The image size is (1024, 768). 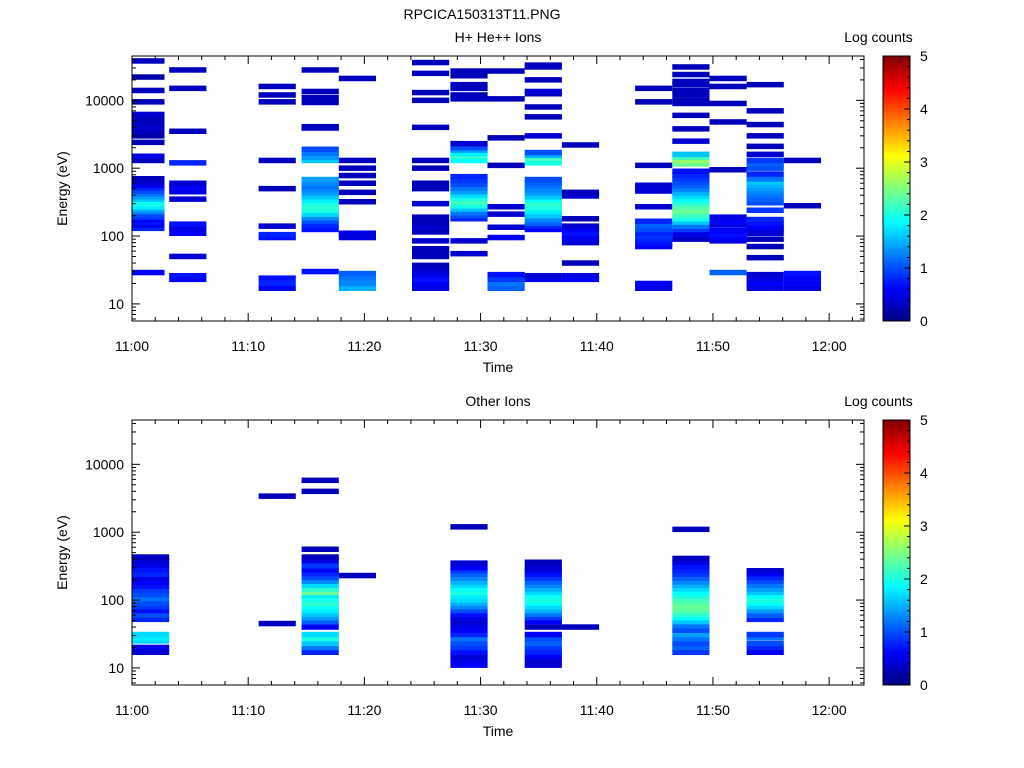 What do you see at coordinates (364, 710) in the screenshot?
I see `p2-x-tick-label: 11:20` at bounding box center [364, 710].